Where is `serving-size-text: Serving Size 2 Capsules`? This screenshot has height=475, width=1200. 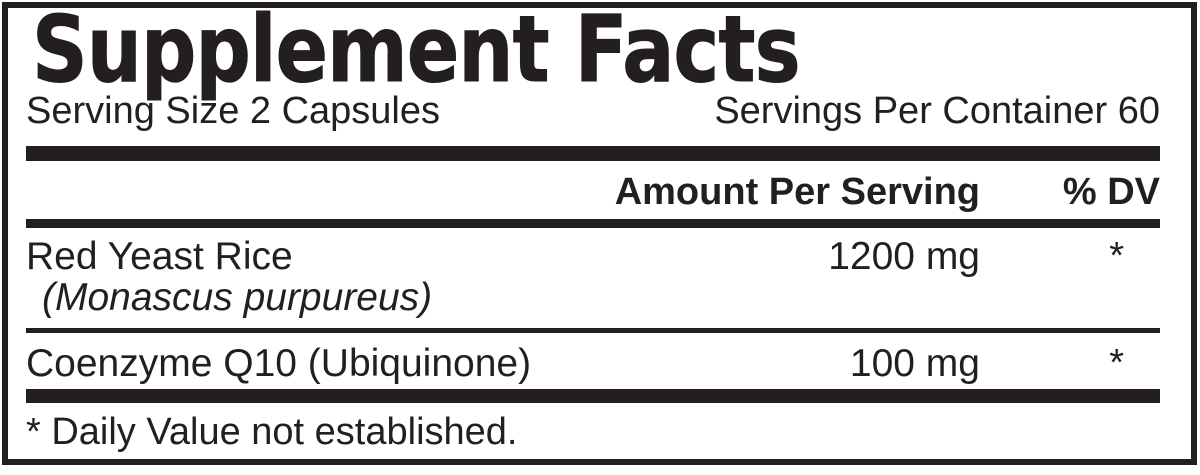
serving-size-text: Serving Size 2 Capsules is located at coordinates (233, 111).